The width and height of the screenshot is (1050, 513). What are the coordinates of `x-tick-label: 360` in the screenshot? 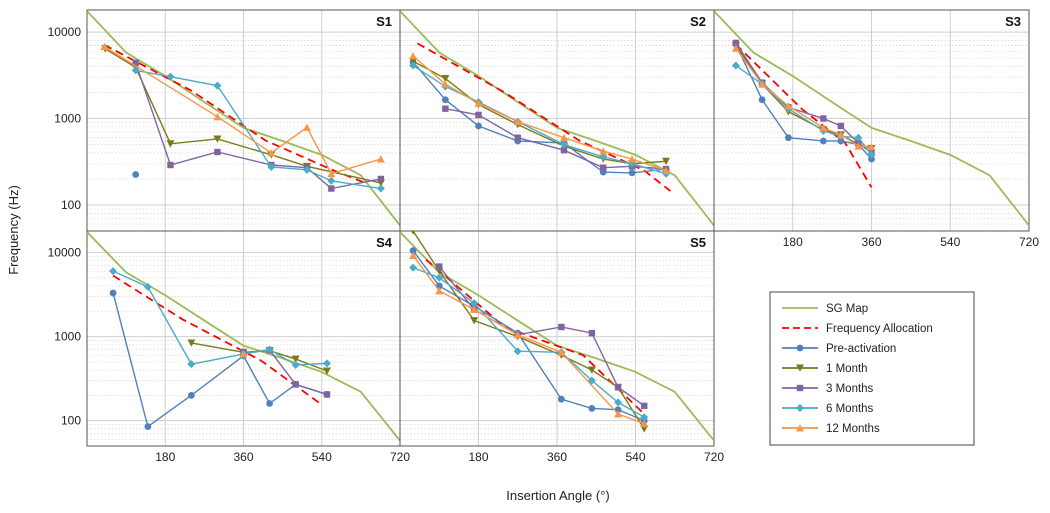 It's located at (871, 242).